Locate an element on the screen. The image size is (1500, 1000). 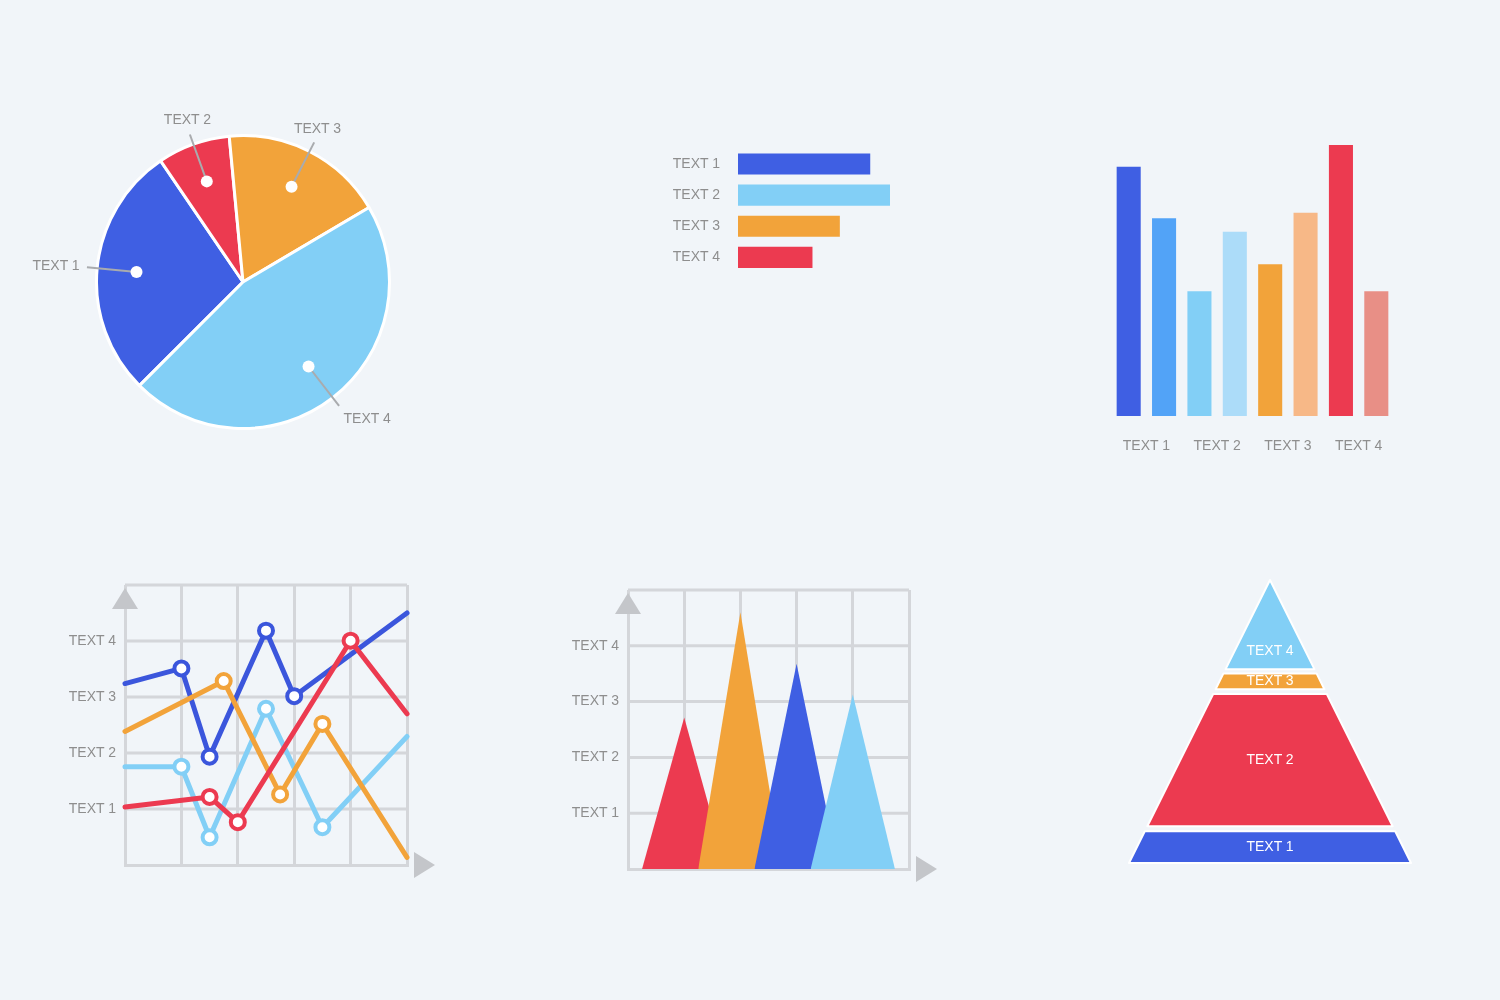
slice-label: TEXT 4 is located at coordinates (367, 417).